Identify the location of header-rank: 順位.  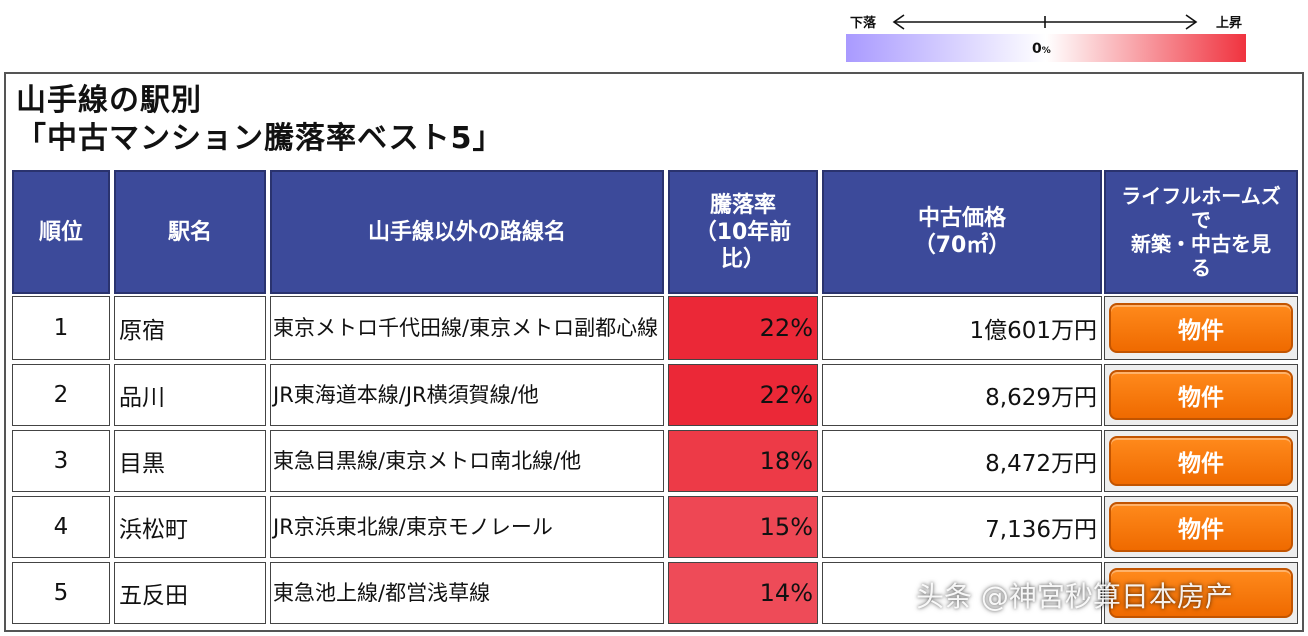
(61, 232).